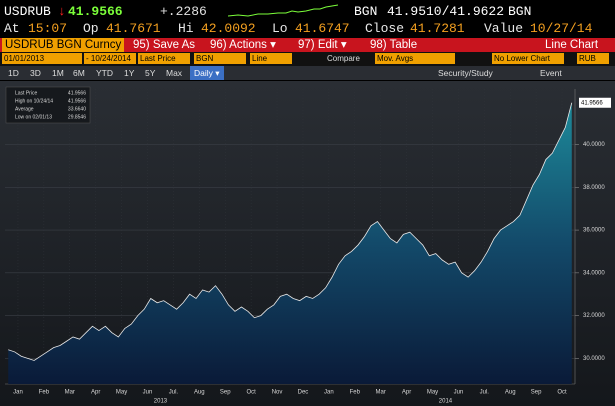  What do you see at coordinates (12, 28) in the screenshot?
I see `stat-label: At` at bounding box center [12, 28].